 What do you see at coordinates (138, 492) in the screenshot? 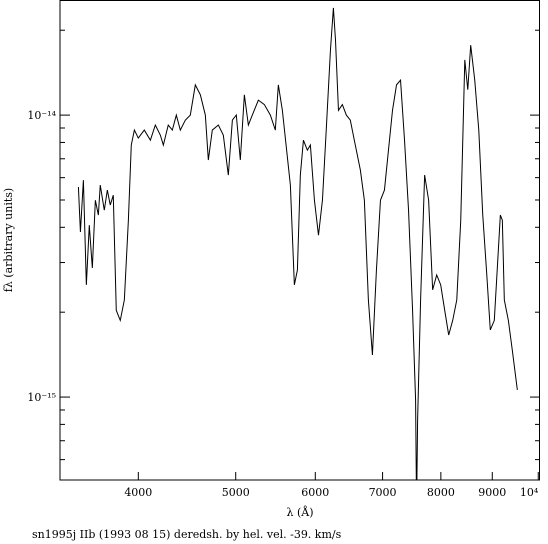
I see `x-tick-label: 4000` at bounding box center [138, 492].